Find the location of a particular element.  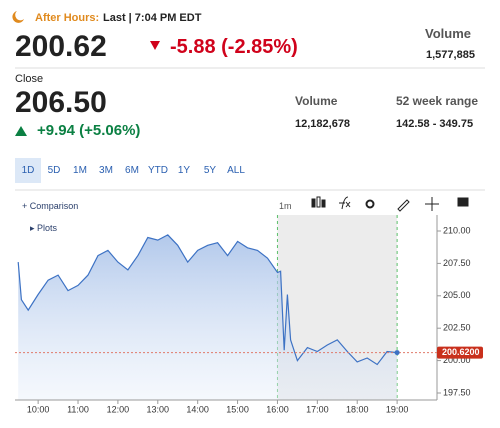

up-arrow is located at coordinates (21, 131).